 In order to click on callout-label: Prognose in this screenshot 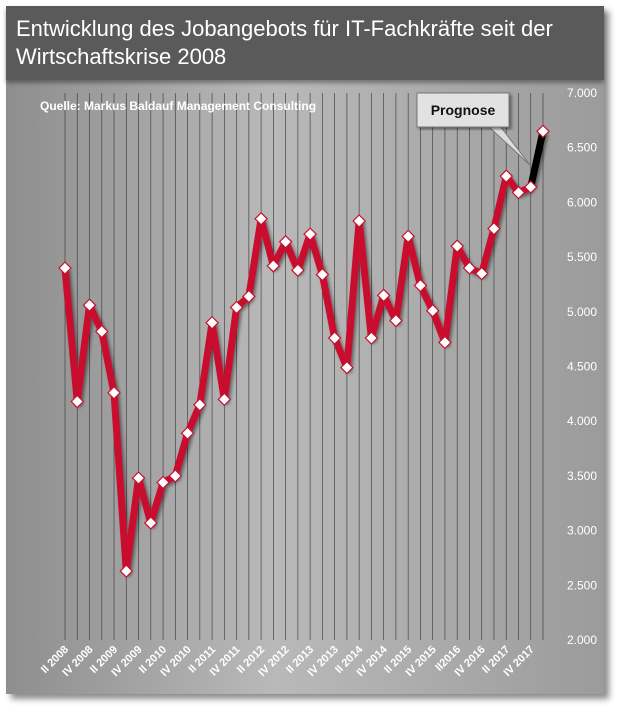, I will do `click(463, 110)`.